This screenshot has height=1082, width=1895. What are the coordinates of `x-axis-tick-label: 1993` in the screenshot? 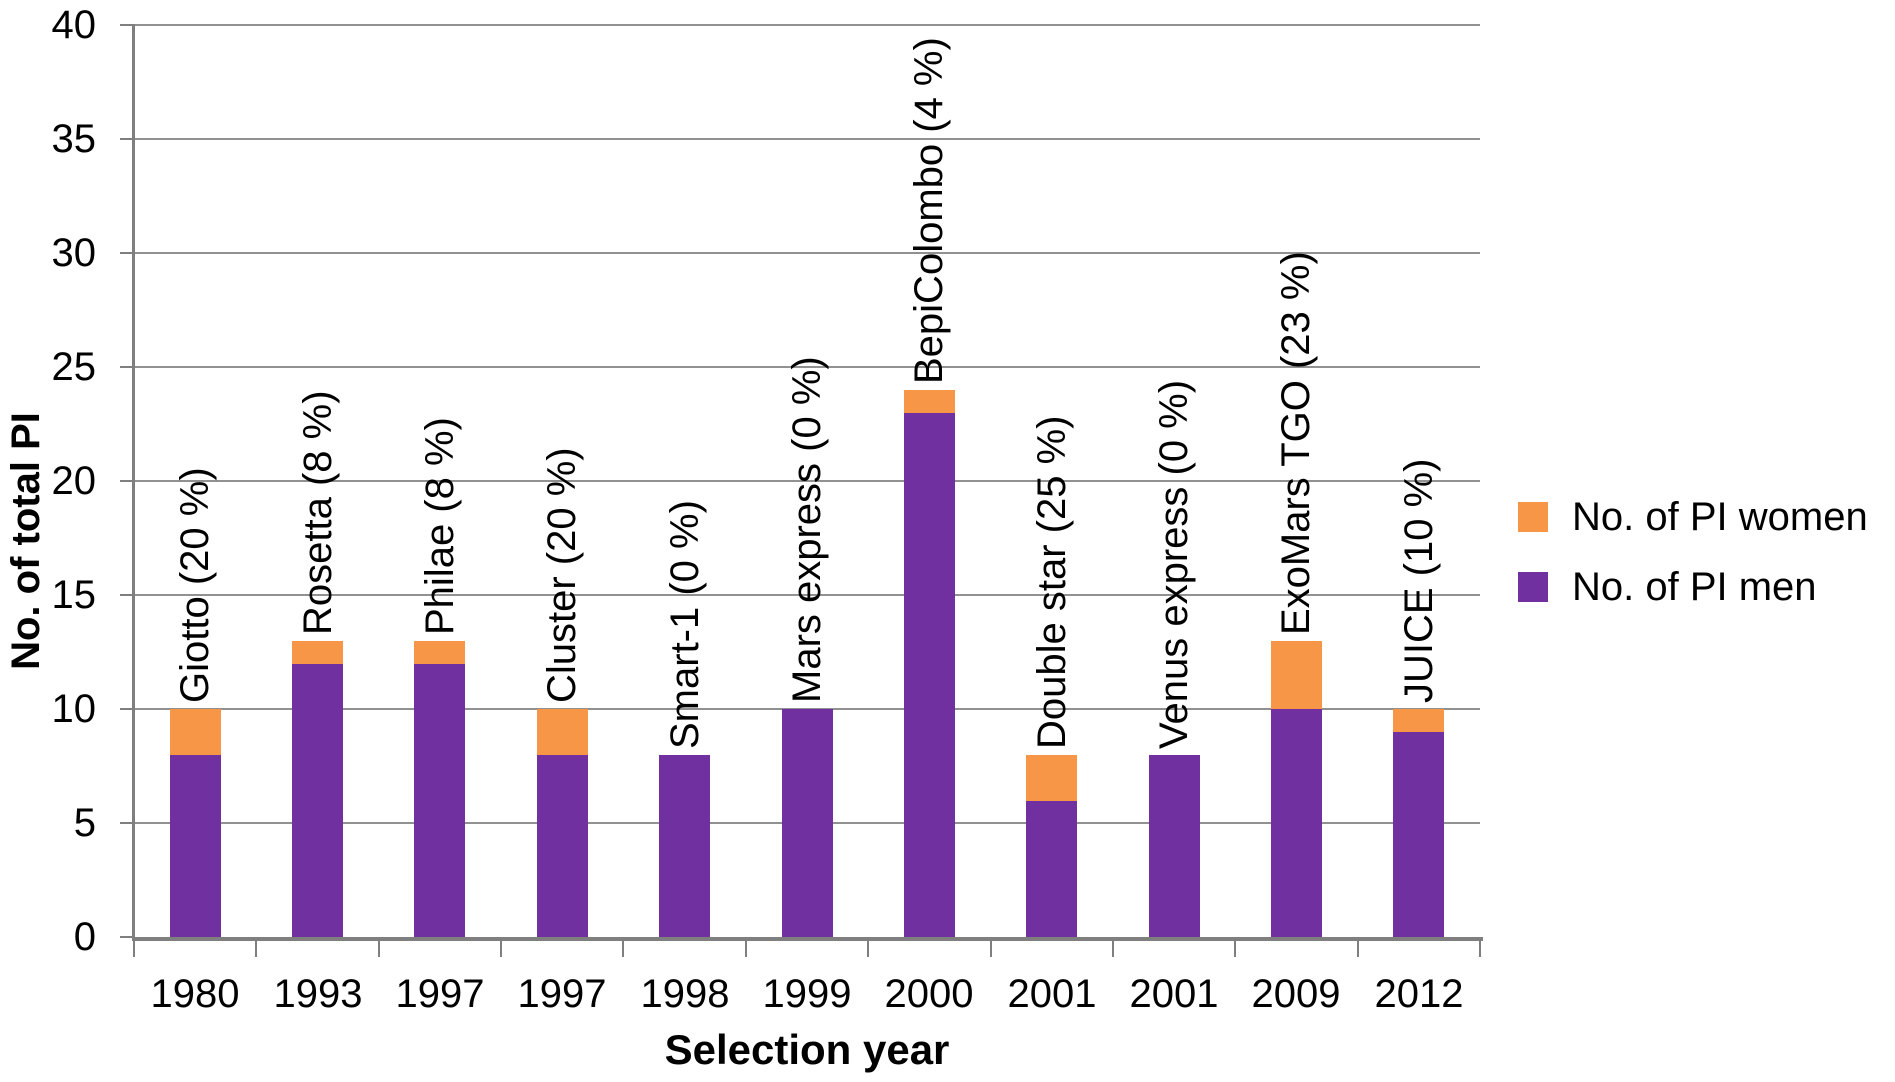 It's located at (318, 994).